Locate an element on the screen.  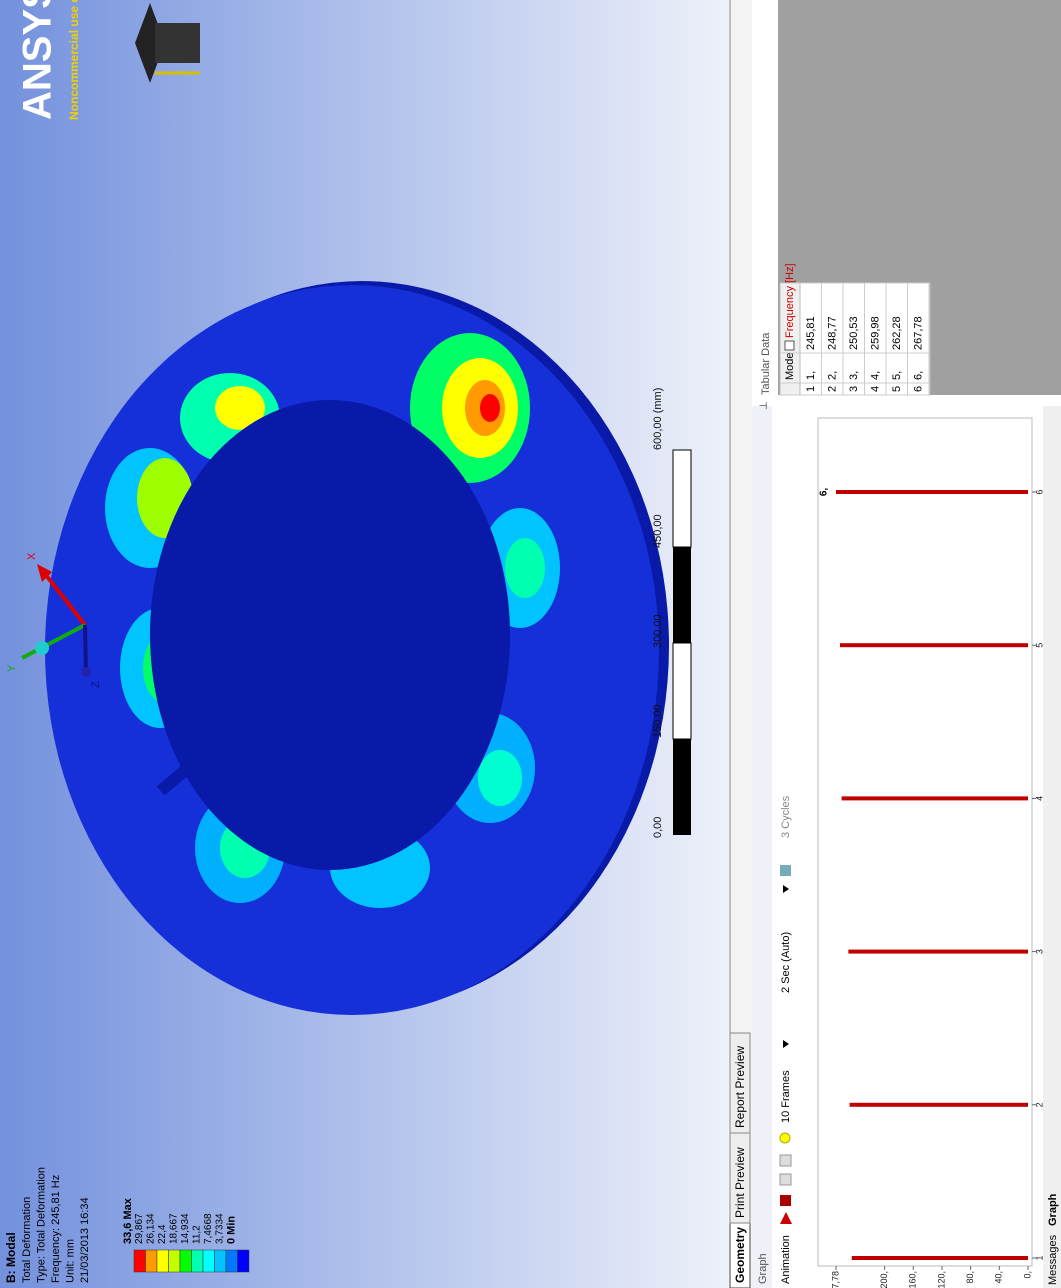
y-tick-label: 0, is located at coordinates (1027, 1275).